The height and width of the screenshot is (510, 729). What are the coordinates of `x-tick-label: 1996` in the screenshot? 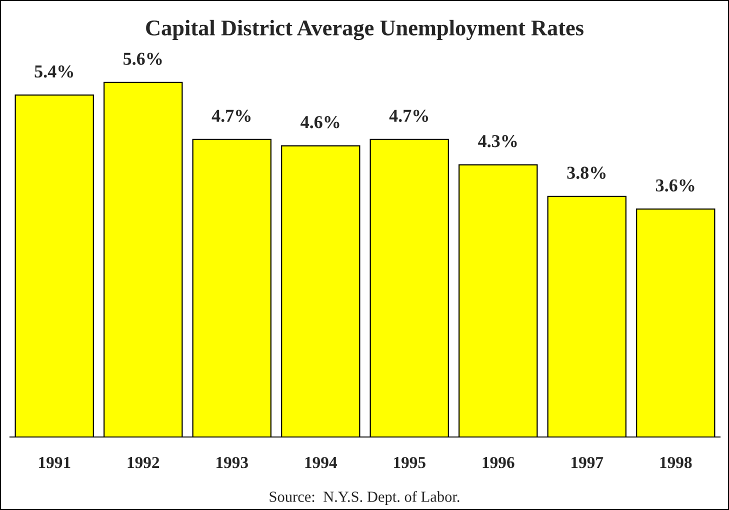 It's located at (498, 462).